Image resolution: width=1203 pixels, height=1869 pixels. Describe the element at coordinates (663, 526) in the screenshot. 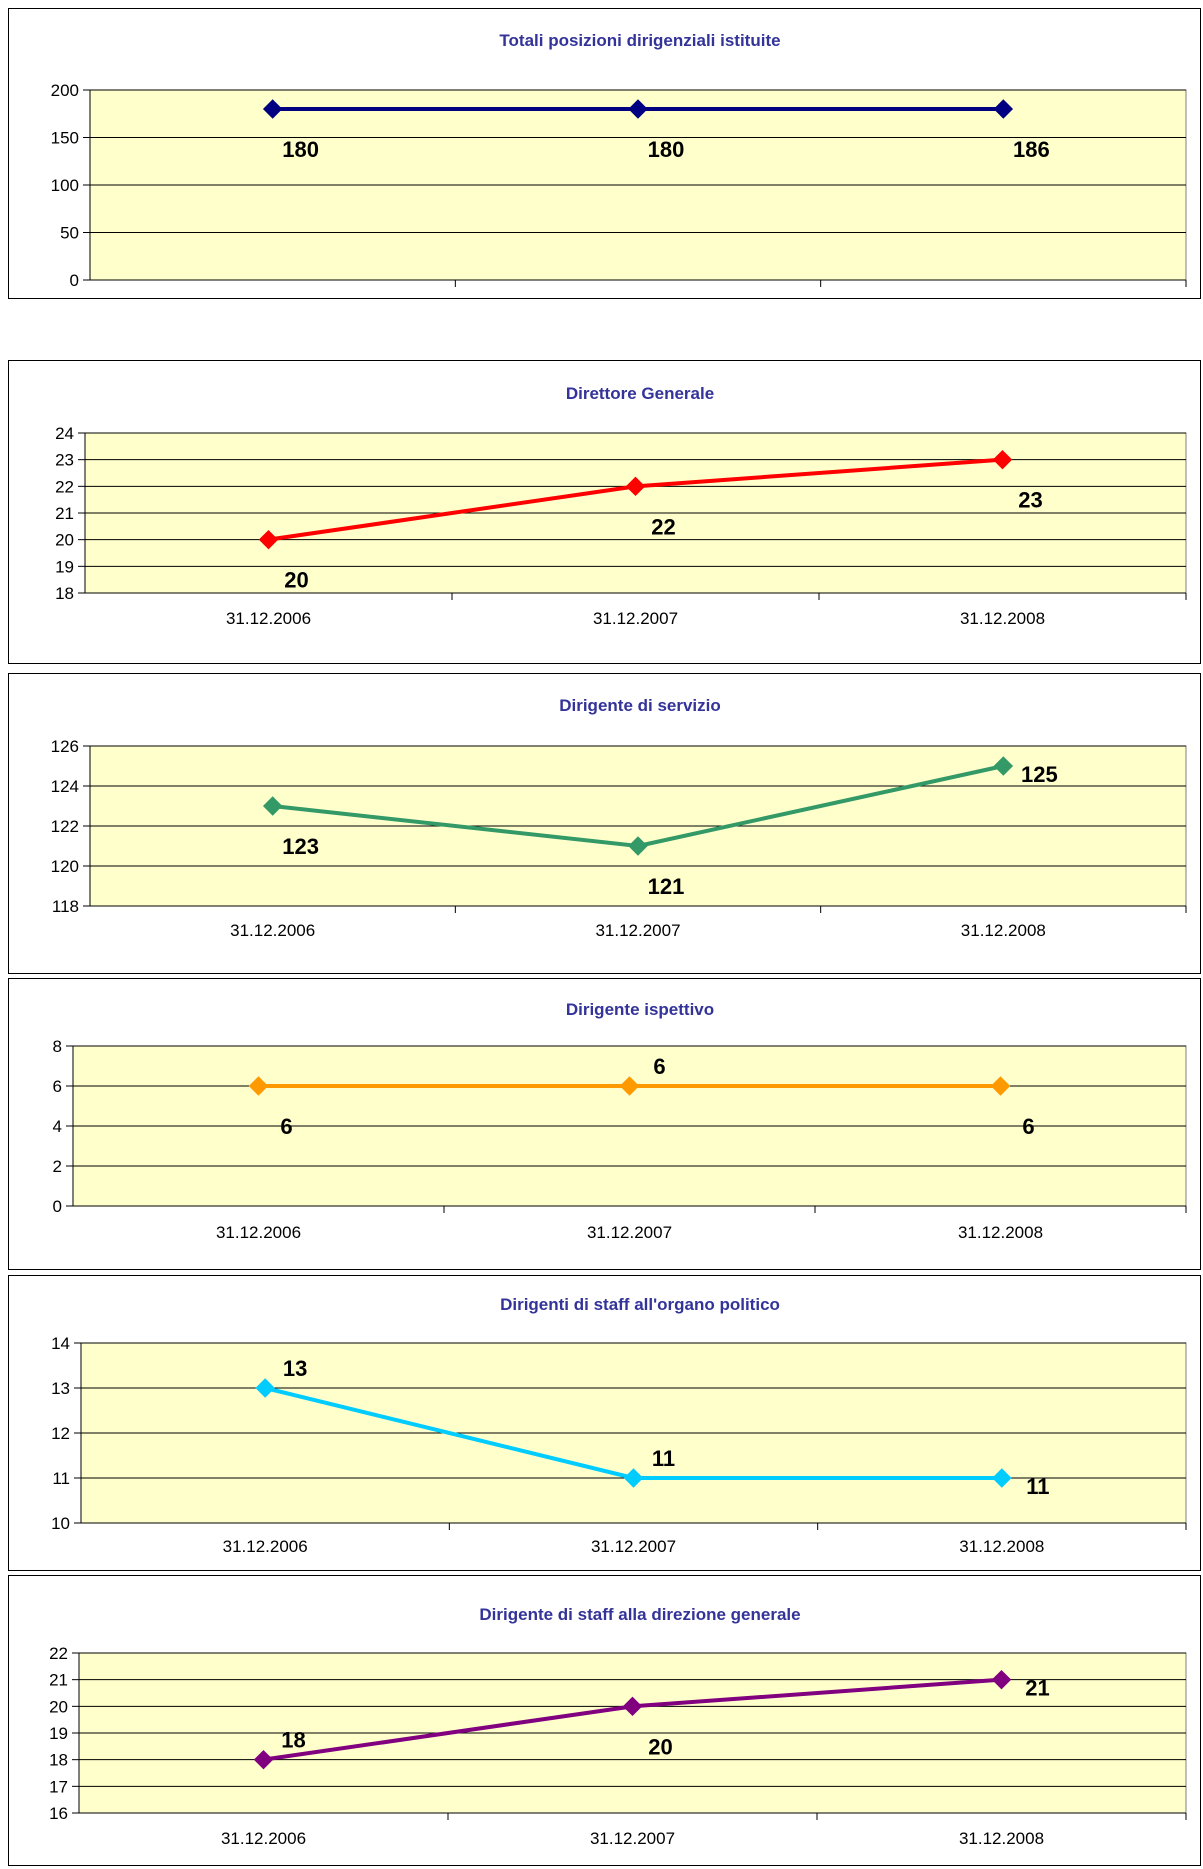

I see `data-label: 22` at that location.